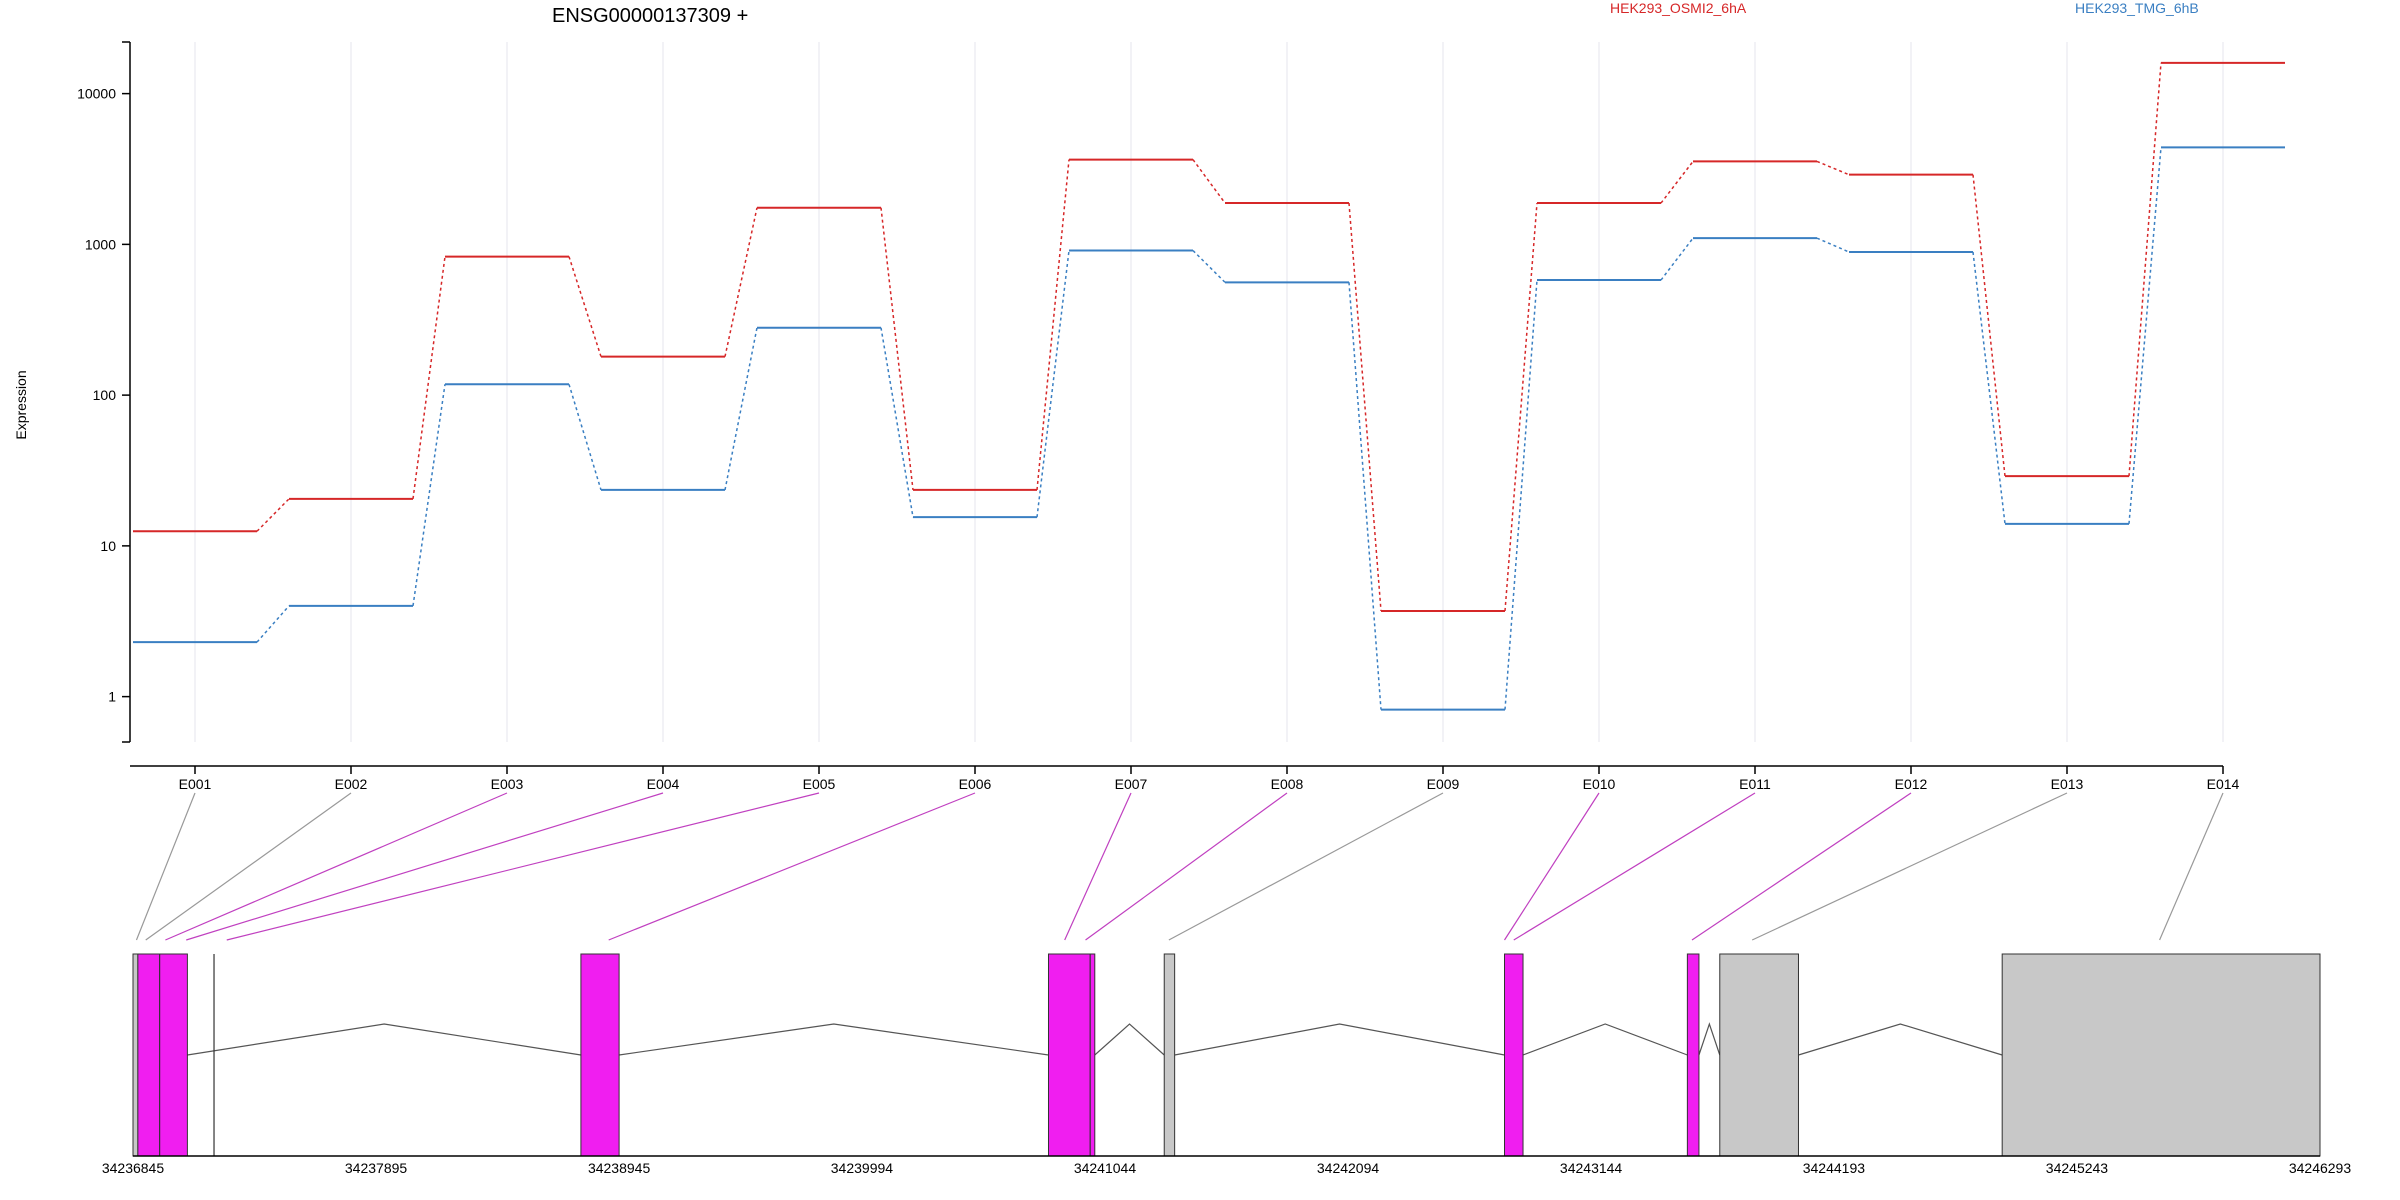 This screenshot has width=2400, height=1200. What do you see at coordinates (1105, 1168) in the screenshot?
I see `coord-tick-label-4: 34241044` at bounding box center [1105, 1168].